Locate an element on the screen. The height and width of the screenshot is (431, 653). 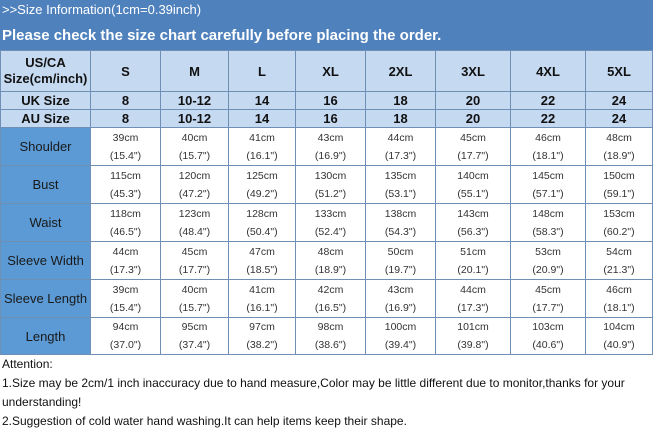
inch-value: (15.7") is located at coordinates (194, 155).